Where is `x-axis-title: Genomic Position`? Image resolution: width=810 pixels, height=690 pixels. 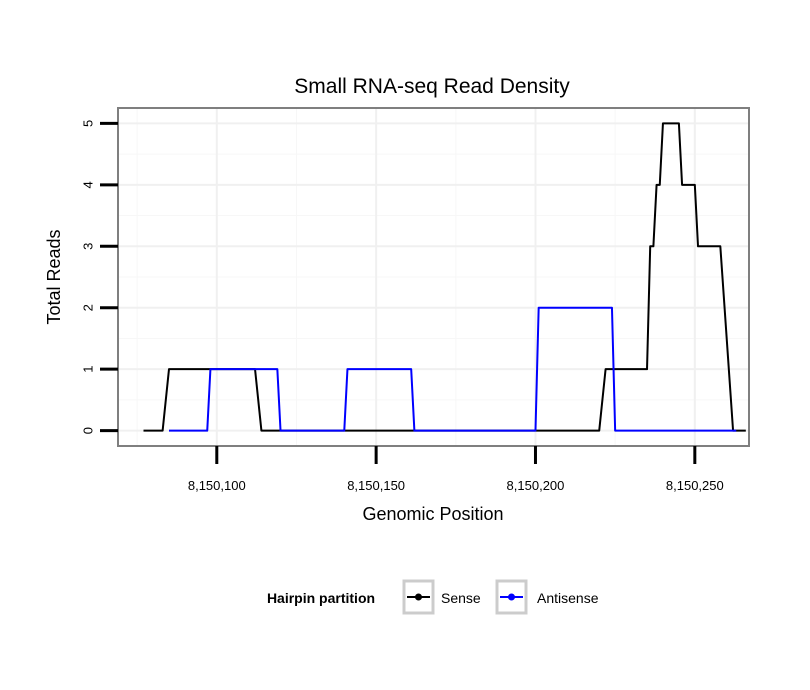 x-axis-title: Genomic Position is located at coordinates (432, 514).